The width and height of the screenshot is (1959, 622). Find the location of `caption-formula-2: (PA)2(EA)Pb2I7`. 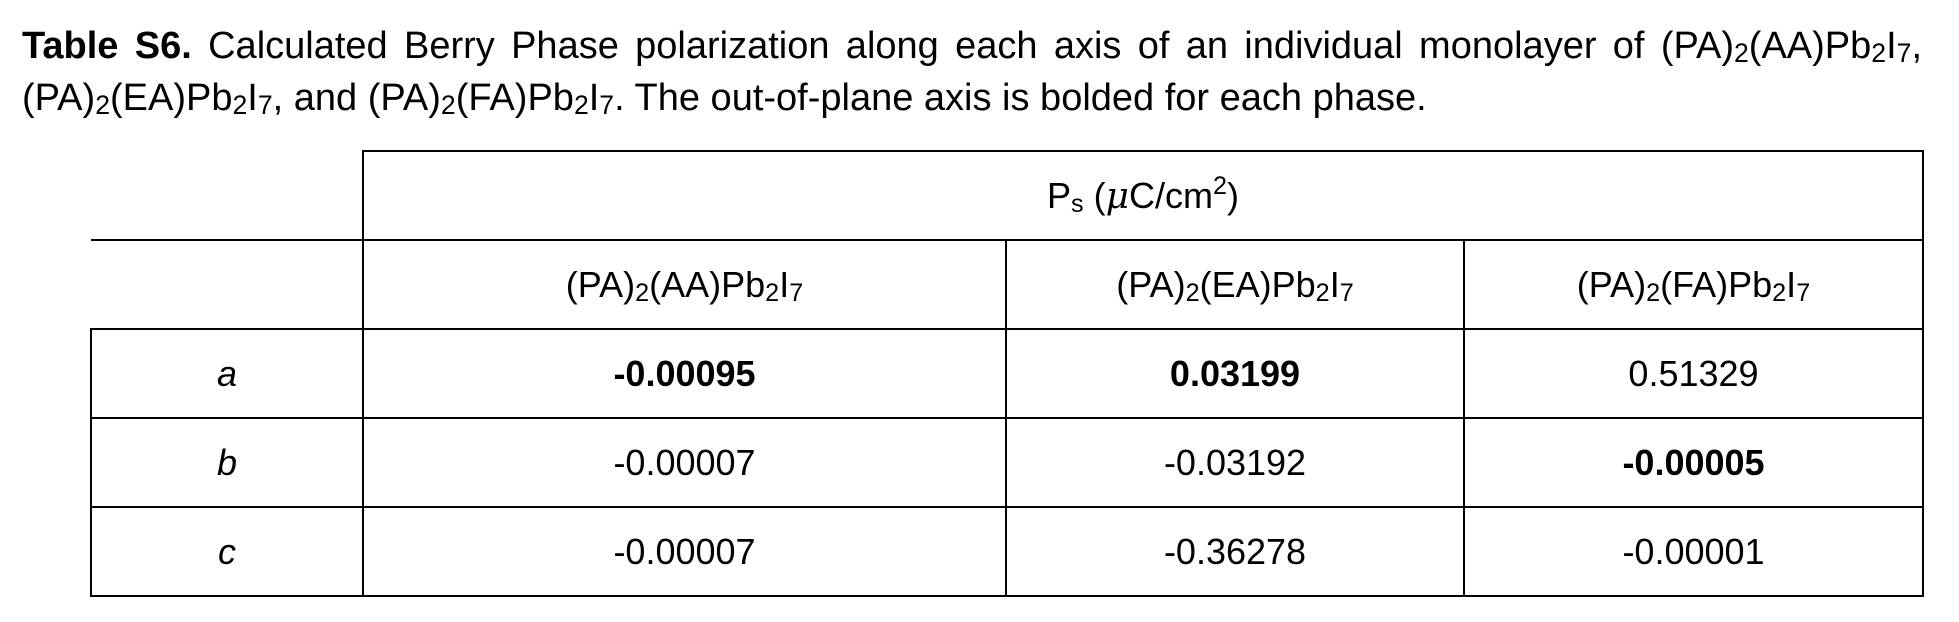

caption-formula-2: (PA)2(EA)Pb2I7 is located at coordinates (147, 98).